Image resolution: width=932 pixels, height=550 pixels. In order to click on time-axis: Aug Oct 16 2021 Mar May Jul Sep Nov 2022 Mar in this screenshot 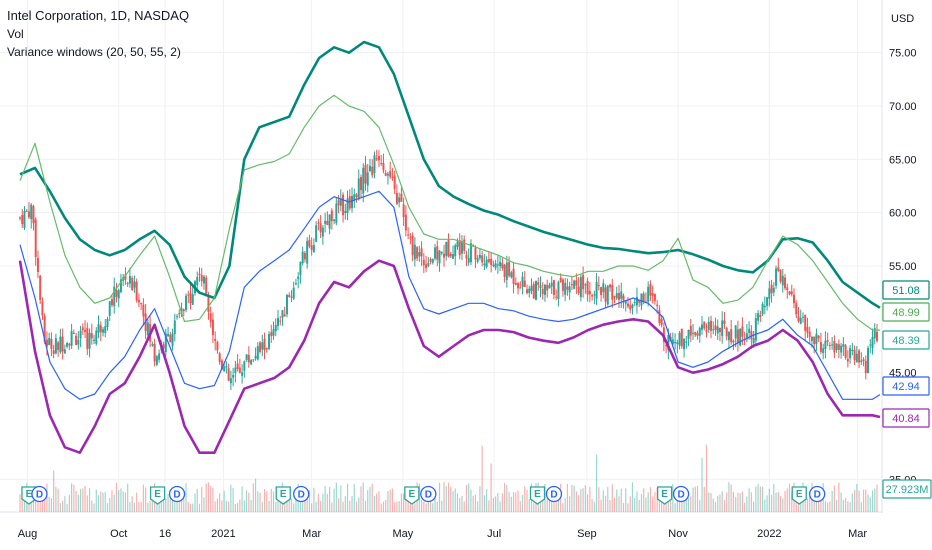, I will do `click(466, 531)`.